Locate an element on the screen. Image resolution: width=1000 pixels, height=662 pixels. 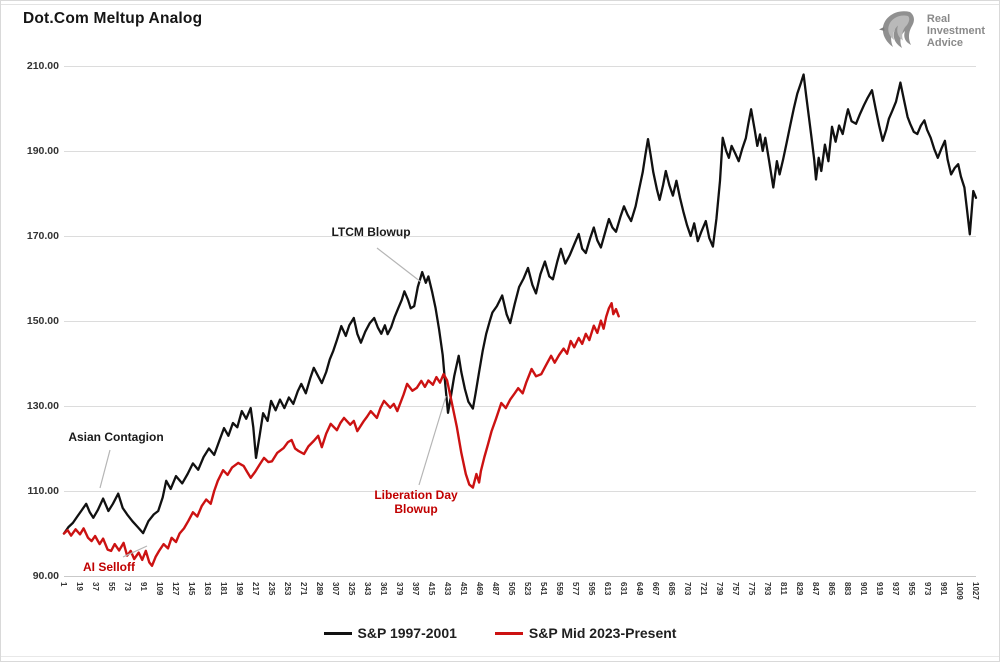
legend-item-sp-mid-2023-present: S&P Mid 2023-Present is located at coordinates (585, 633).